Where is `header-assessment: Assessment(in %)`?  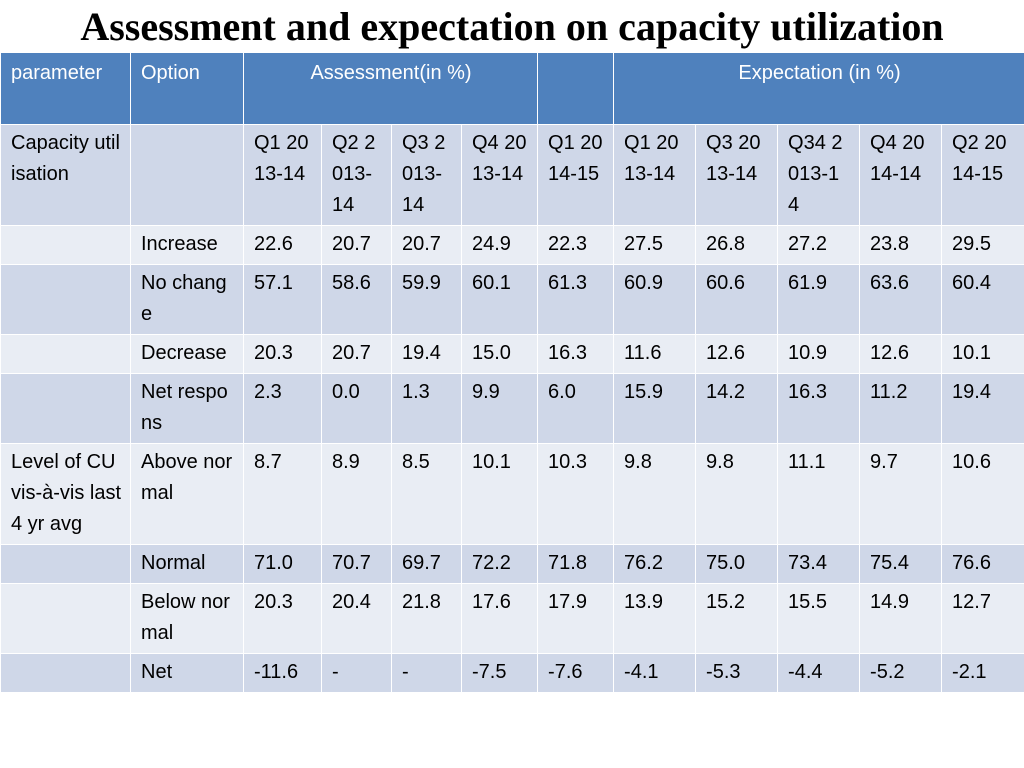 header-assessment: Assessment(in %) is located at coordinates (390, 88).